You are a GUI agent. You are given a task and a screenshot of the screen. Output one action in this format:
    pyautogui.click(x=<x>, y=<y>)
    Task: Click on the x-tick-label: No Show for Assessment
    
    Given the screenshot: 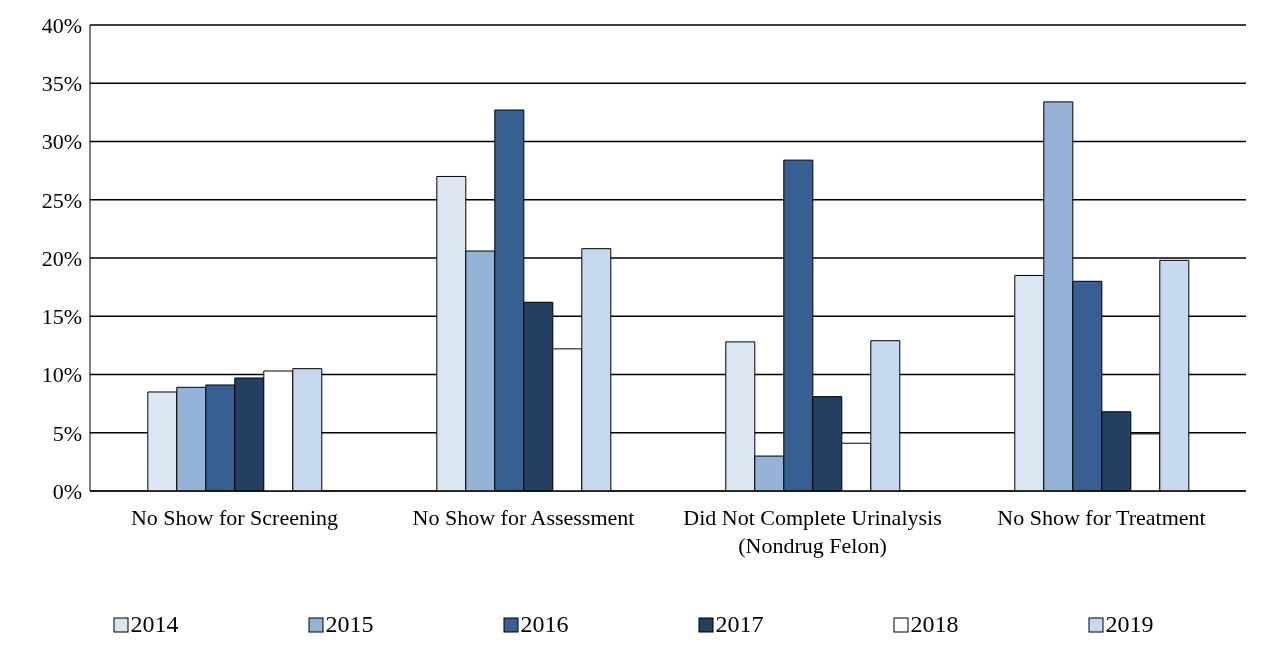 What is the action you would take?
    pyautogui.click(x=523, y=517)
    